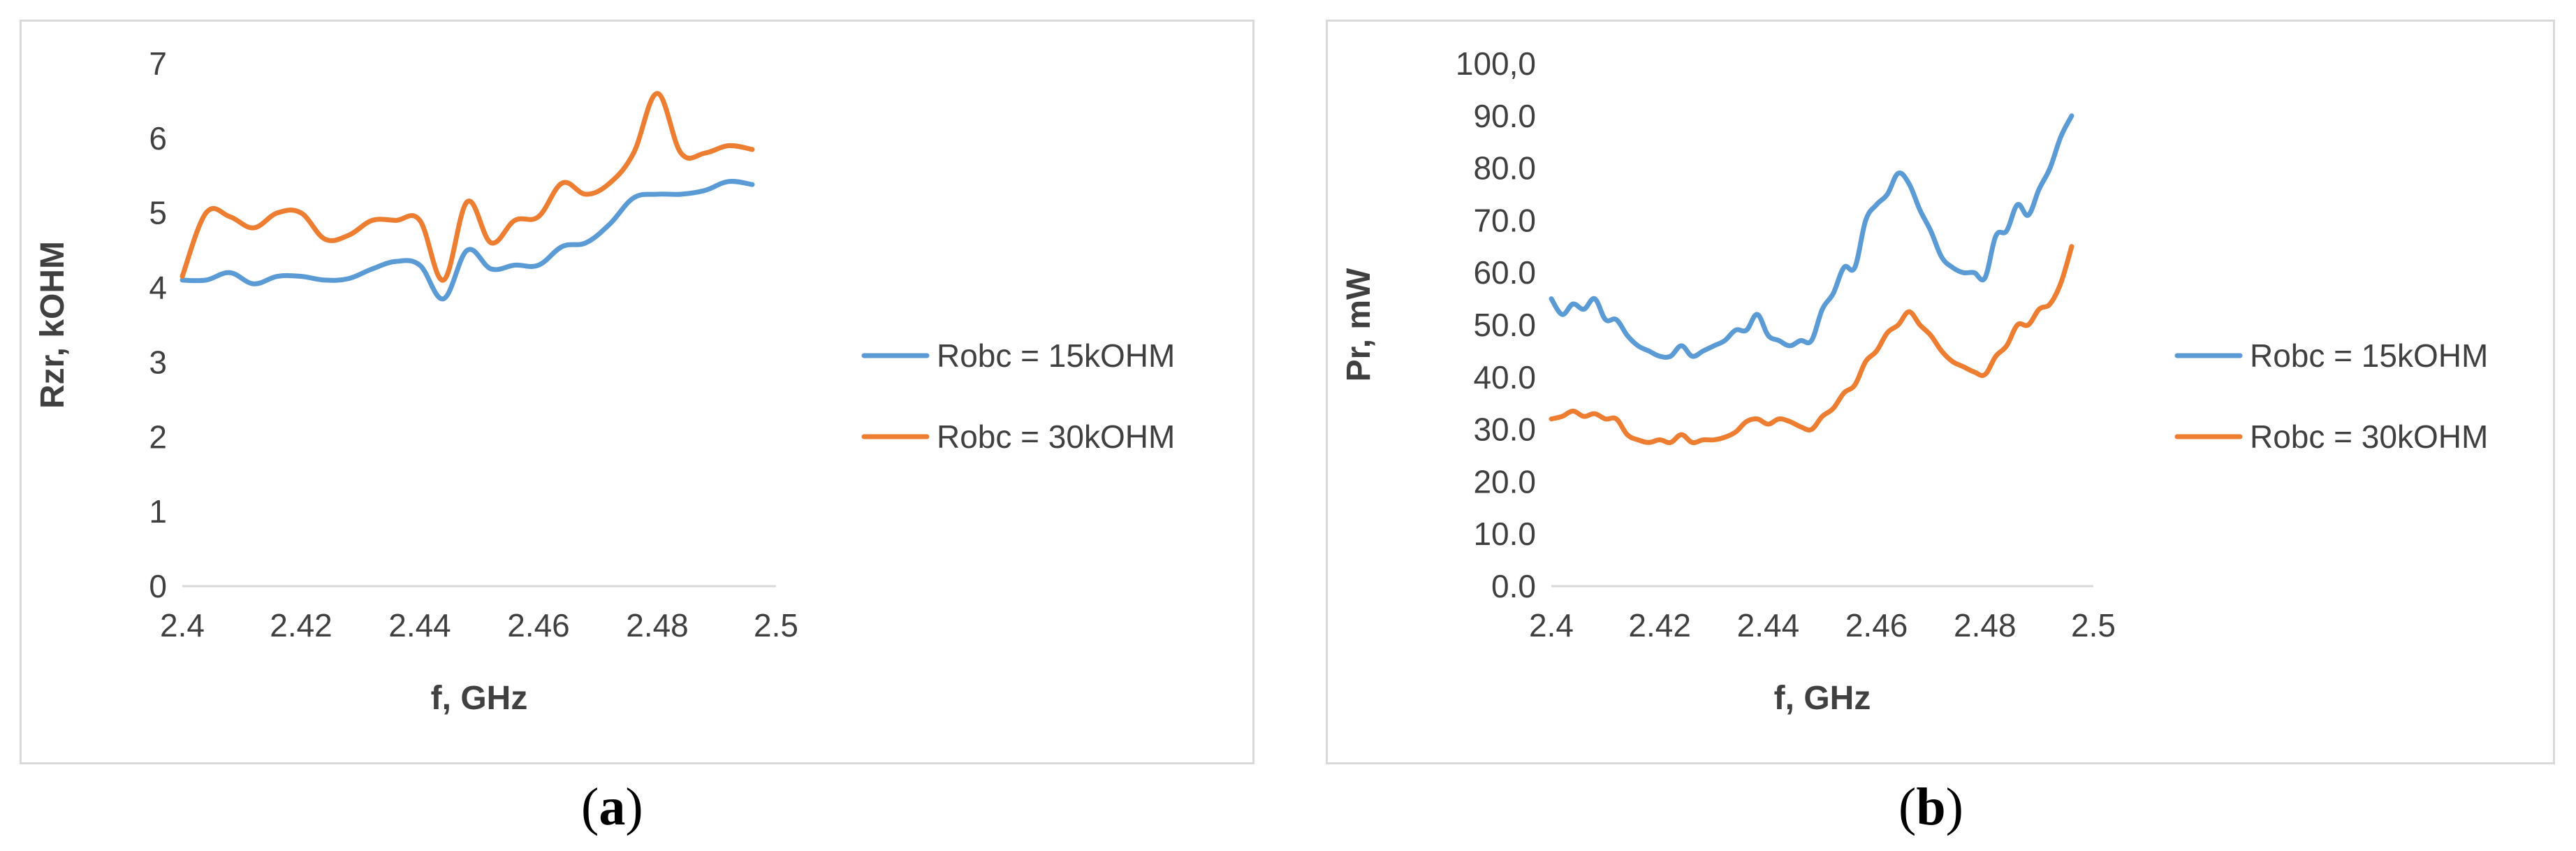 The image size is (2576, 851). Describe the element at coordinates (158, 437) in the screenshot. I see `chart-a-ytick-label: 2` at that location.